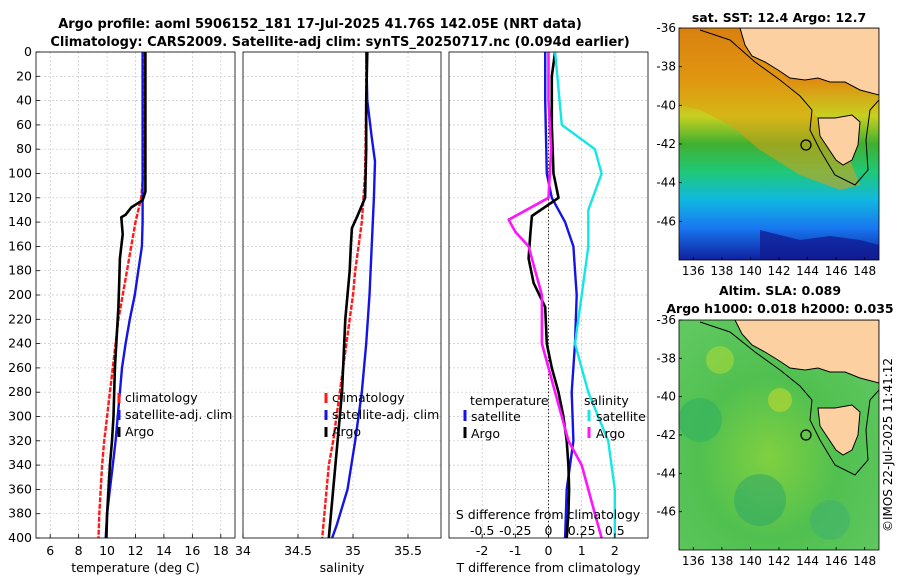 The width and height of the screenshot is (900, 580). What do you see at coordinates (192, 550) in the screenshot?
I see `temperature-x-tick-label: 16` at bounding box center [192, 550].